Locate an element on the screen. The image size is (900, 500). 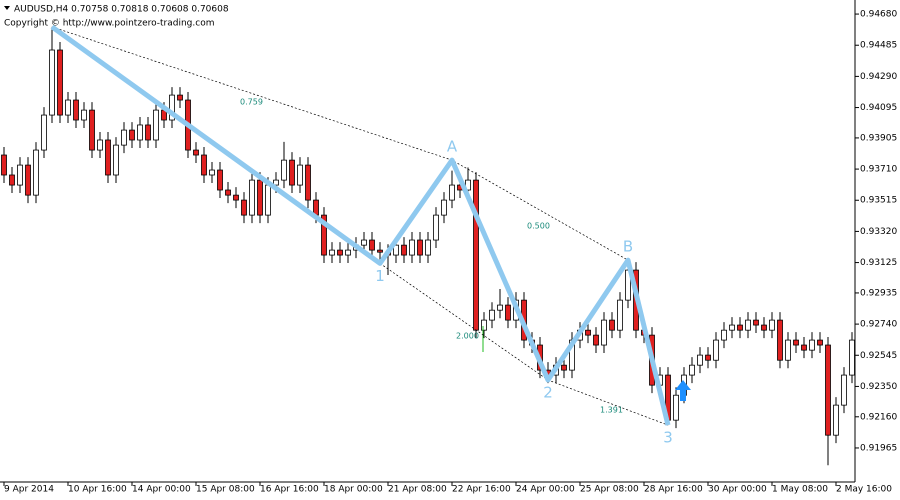
buy-arrow is located at coordinates (683, 390).